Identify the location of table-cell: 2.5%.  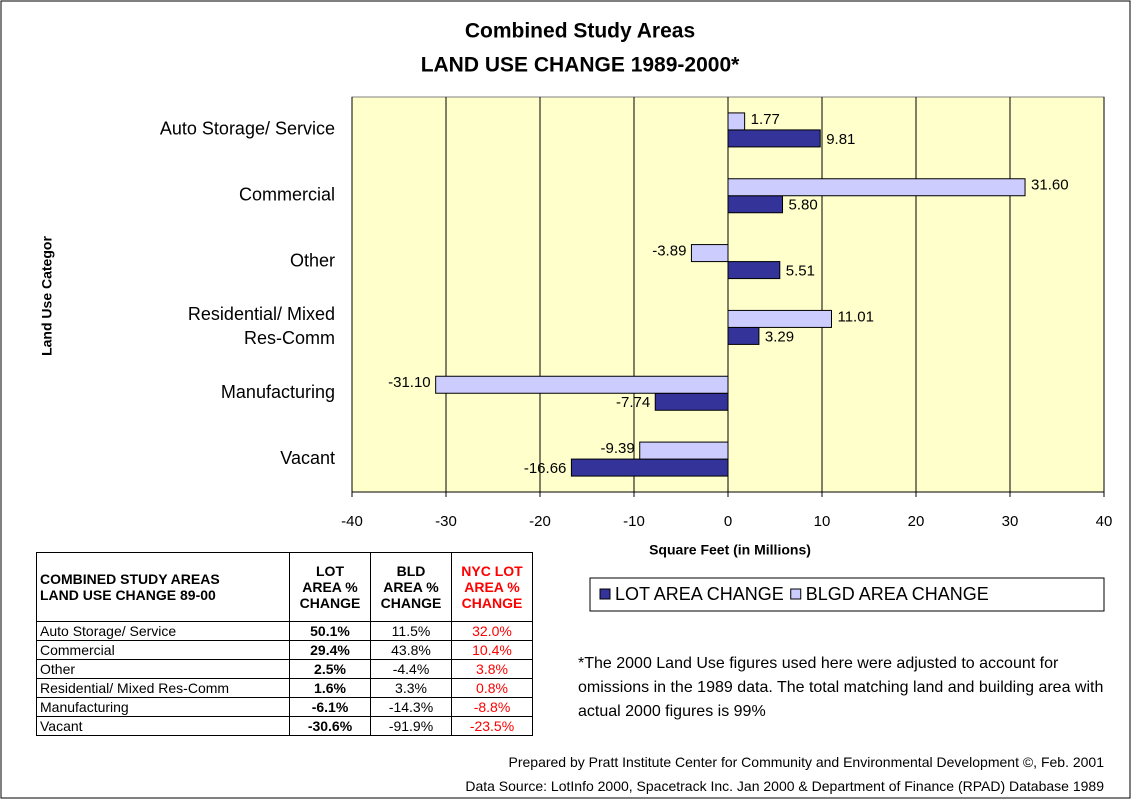
(330, 669).